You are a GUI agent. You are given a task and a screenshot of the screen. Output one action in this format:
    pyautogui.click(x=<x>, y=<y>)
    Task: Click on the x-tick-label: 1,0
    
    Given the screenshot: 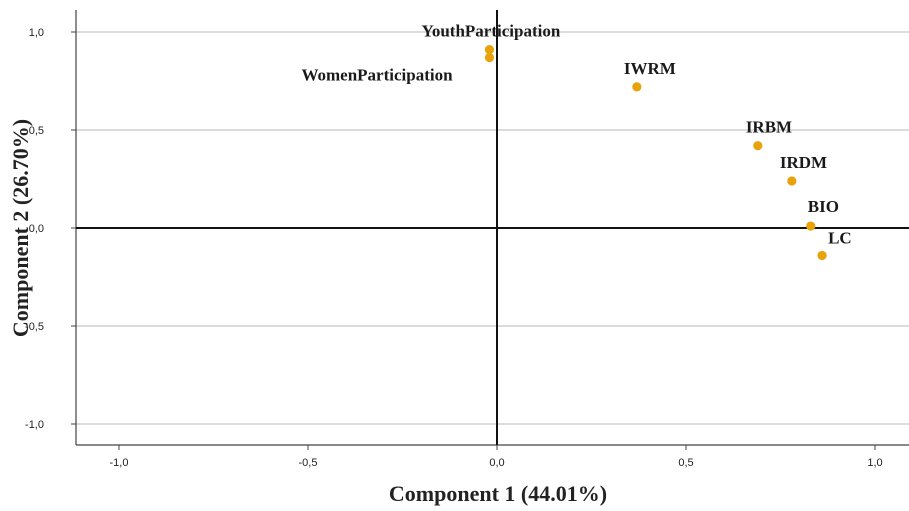 What is the action you would take?
    pyautogui.click(x=874, y=463)
    